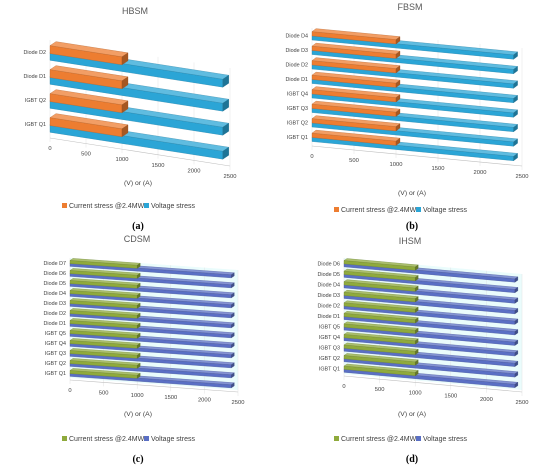  Describe the element at coordinates (233, 305) in the screenshot. I see `bar-voltage-diode-d4-end` at that location.